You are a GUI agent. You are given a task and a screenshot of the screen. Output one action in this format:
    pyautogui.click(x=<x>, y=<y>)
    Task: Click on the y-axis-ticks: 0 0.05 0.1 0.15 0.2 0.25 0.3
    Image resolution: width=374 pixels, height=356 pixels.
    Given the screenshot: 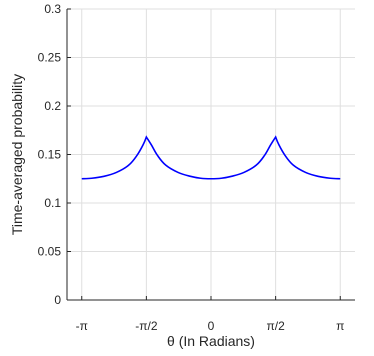 What is the action you would take?
    pyautogui.click(x=54, y=154)
    